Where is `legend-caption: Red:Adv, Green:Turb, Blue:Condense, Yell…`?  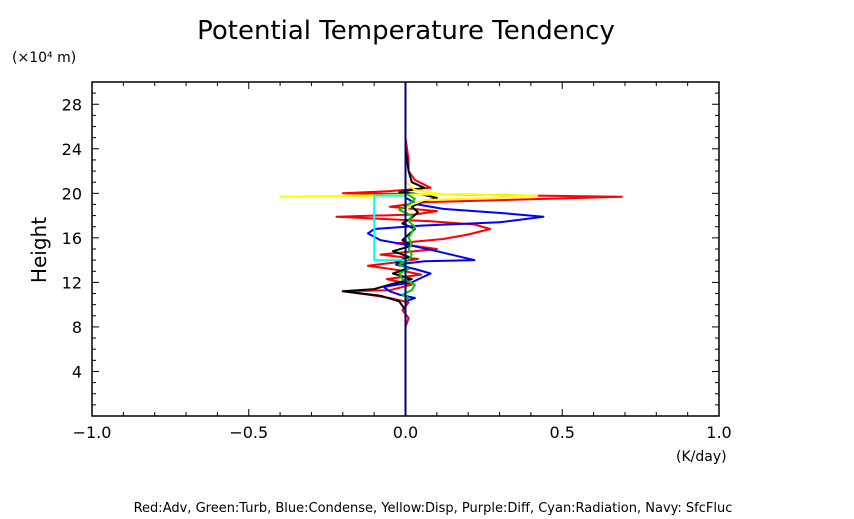 legend-caption: Red:Adv, Green:Turb, Blue:Condense, Yell… is located at coordinates (433, 508).